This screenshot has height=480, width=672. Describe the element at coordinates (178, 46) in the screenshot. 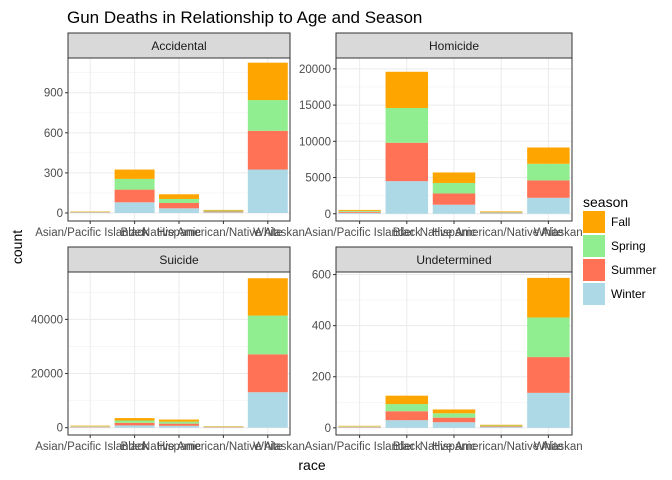

I see `facet-strip-label: Accidental` at that location.